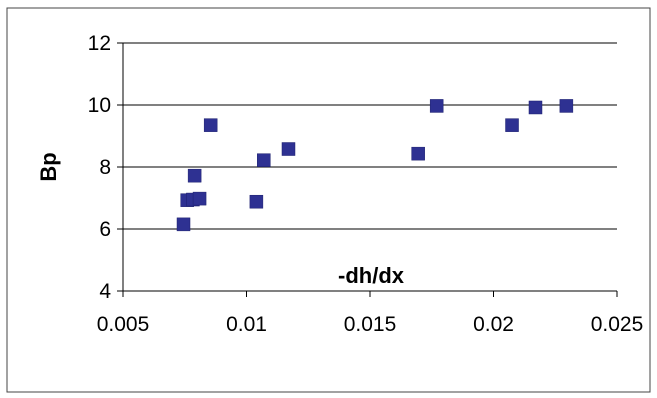  I want to click on x-tick-label: 0.005, so click(123, 324).